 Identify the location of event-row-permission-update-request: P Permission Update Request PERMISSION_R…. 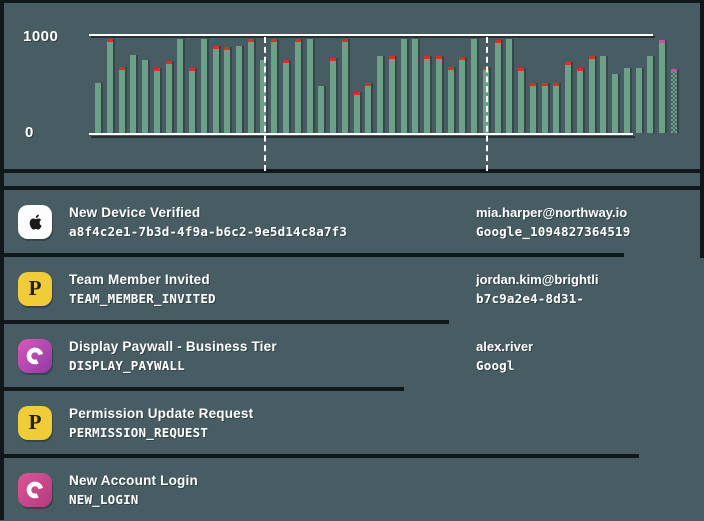
(354, 422).